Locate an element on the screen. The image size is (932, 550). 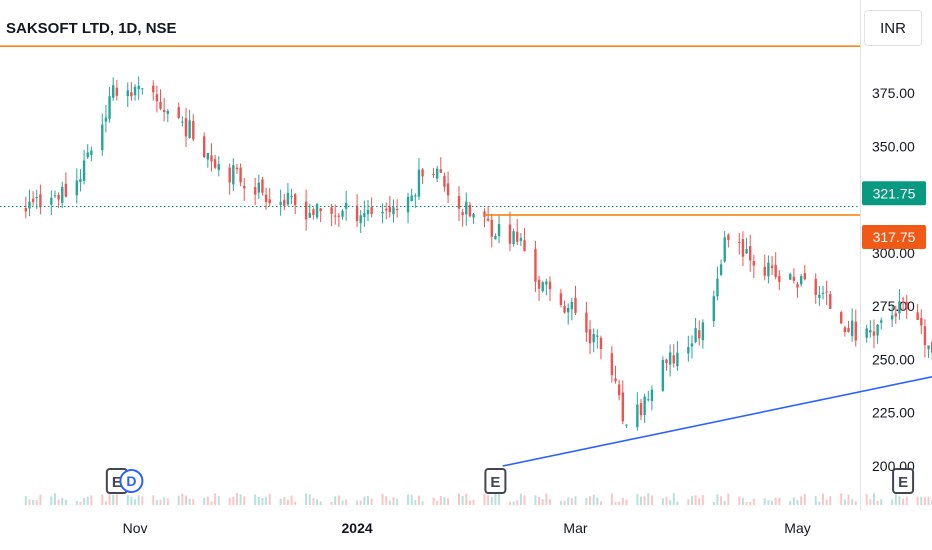
y-tick-label: 350.00 is located at coordinates (893, 146).